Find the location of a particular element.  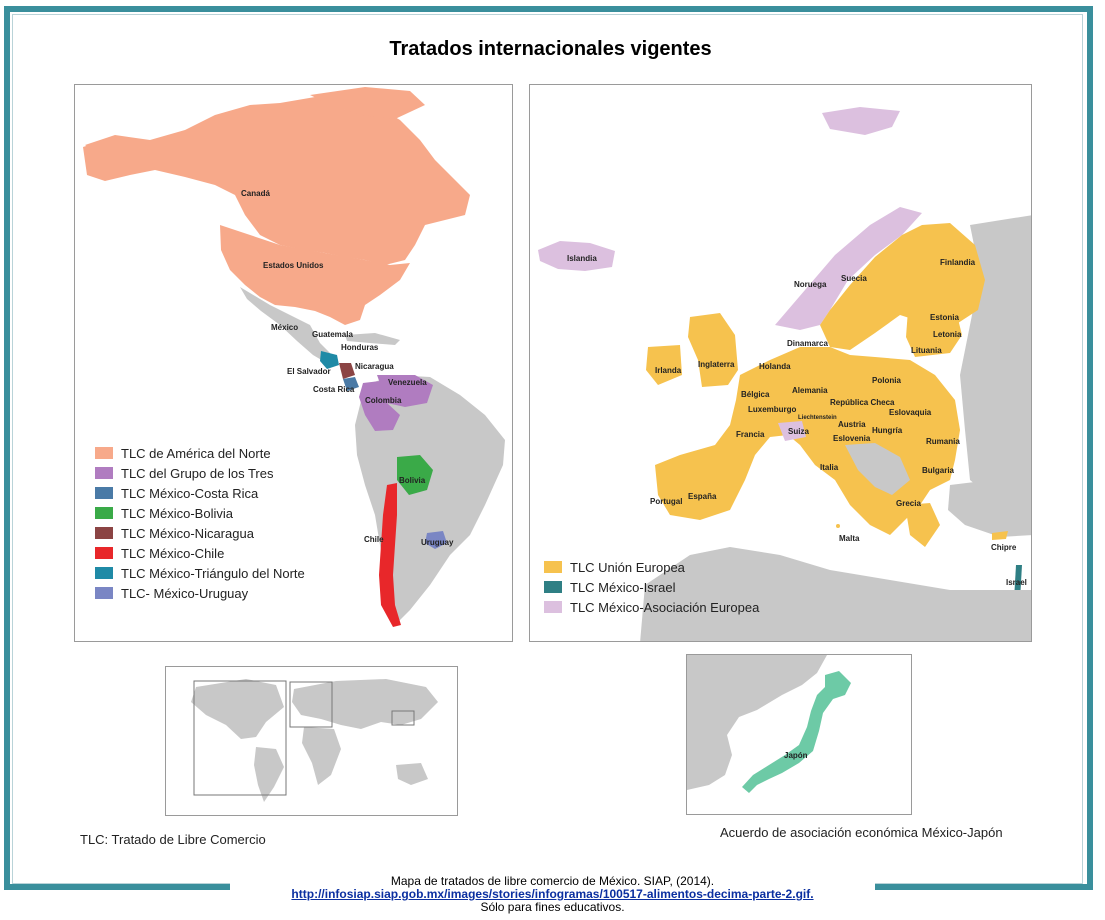

japan-map: Japón is located at coordinates (769, 724).